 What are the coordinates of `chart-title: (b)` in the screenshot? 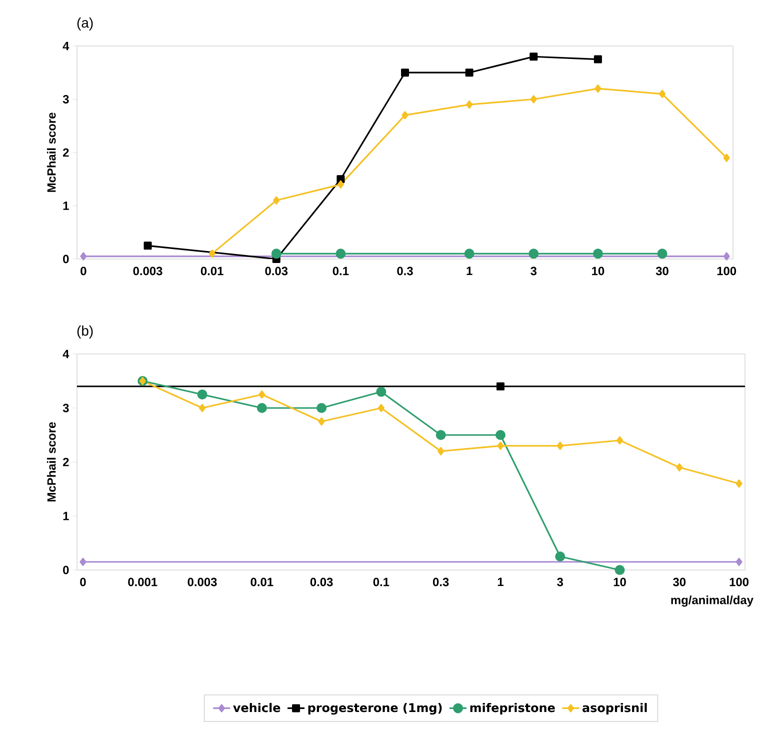 It's located at (85, 331).